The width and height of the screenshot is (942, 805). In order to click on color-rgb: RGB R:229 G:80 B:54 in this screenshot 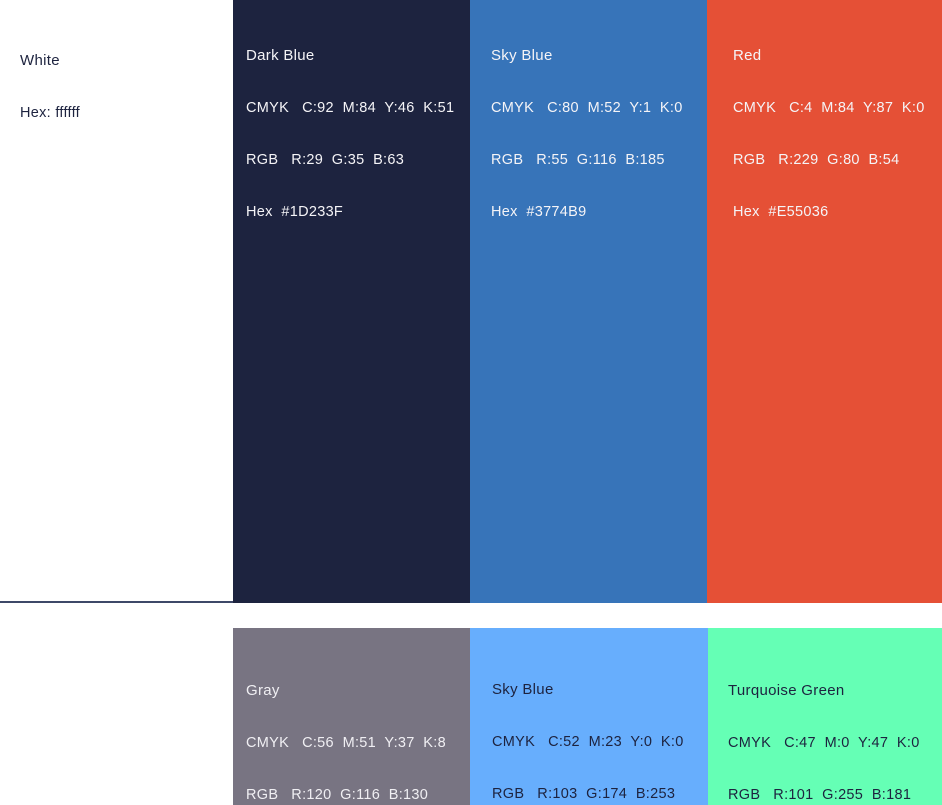, I will do `click(816, 160)`.